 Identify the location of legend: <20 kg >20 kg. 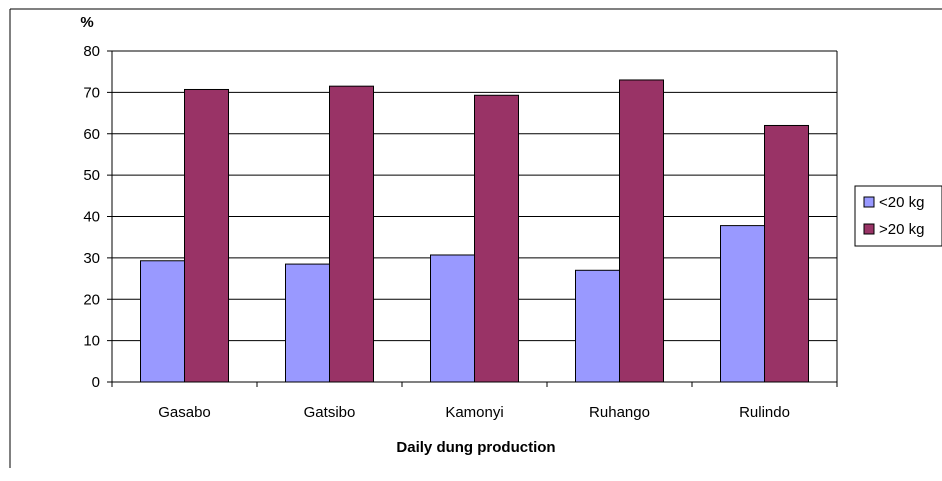
(898, 216).